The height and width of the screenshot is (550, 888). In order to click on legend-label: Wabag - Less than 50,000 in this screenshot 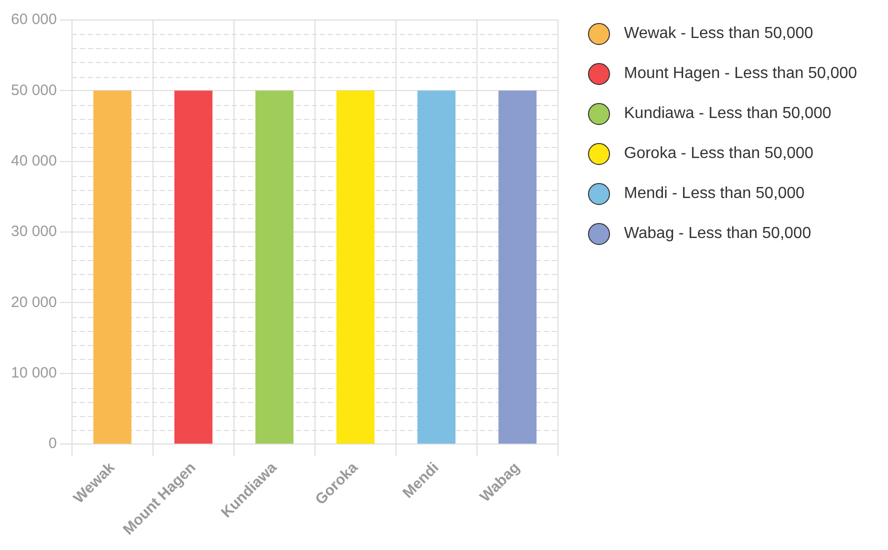, I will do `click(718, 234)`.